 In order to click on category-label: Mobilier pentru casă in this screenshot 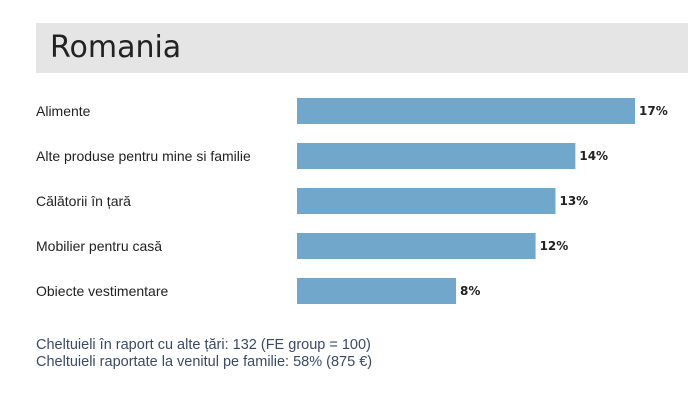, I will do `click(99, 246)`.